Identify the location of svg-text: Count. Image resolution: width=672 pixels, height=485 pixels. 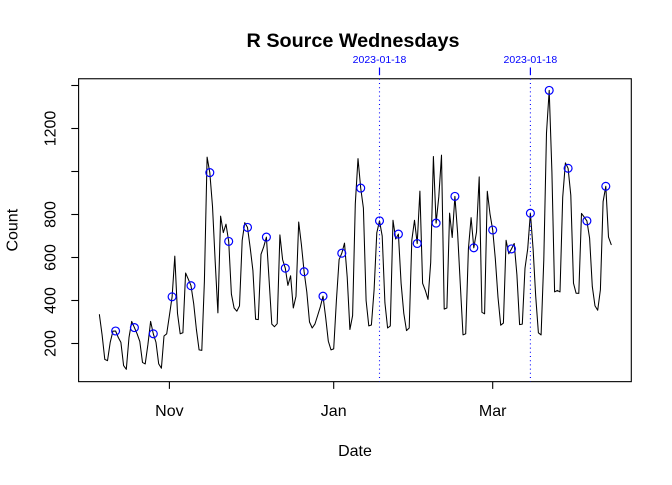
(13, 229).